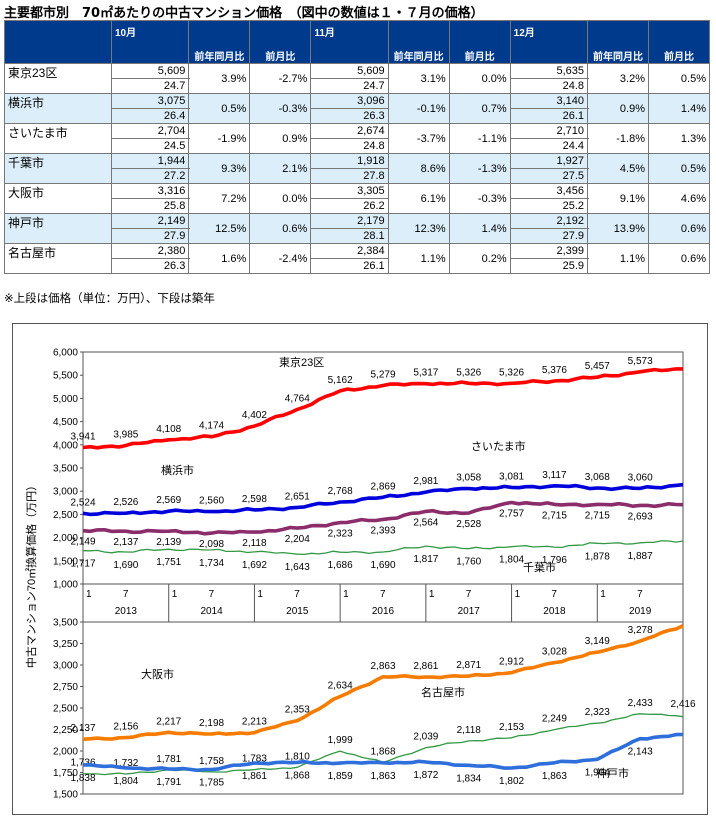 The height and width of the screenshot is (821, 716). Describe the element at coordinates (349, 86) in the screenshot. I see `age-cell: 24.7` at that location.